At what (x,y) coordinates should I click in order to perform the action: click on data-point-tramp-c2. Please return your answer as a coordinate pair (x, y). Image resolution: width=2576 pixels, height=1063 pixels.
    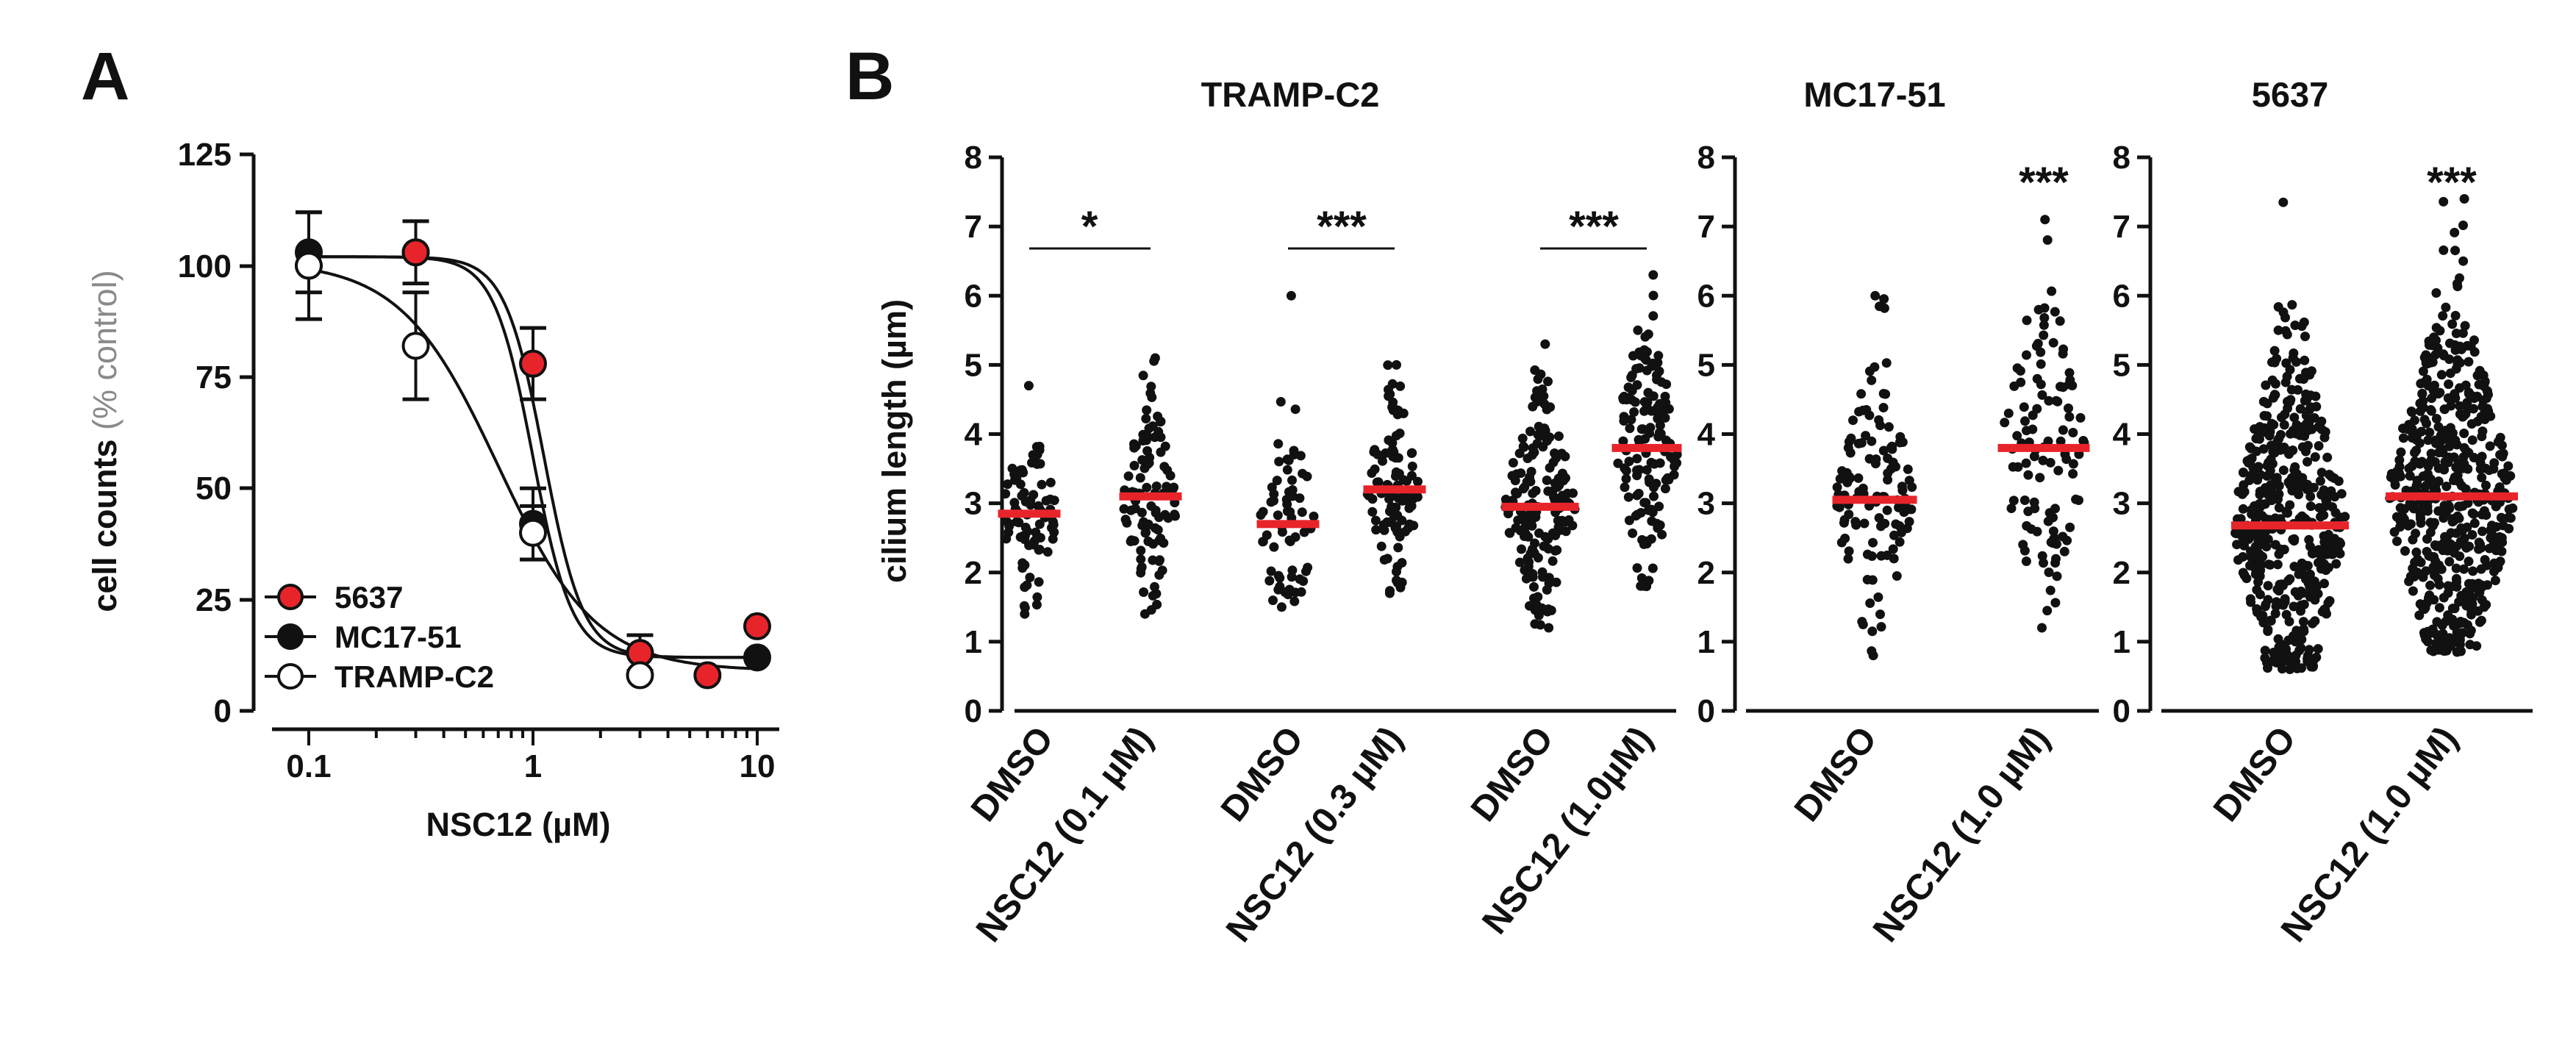
    Looking at the image, I should click on (416, 346).